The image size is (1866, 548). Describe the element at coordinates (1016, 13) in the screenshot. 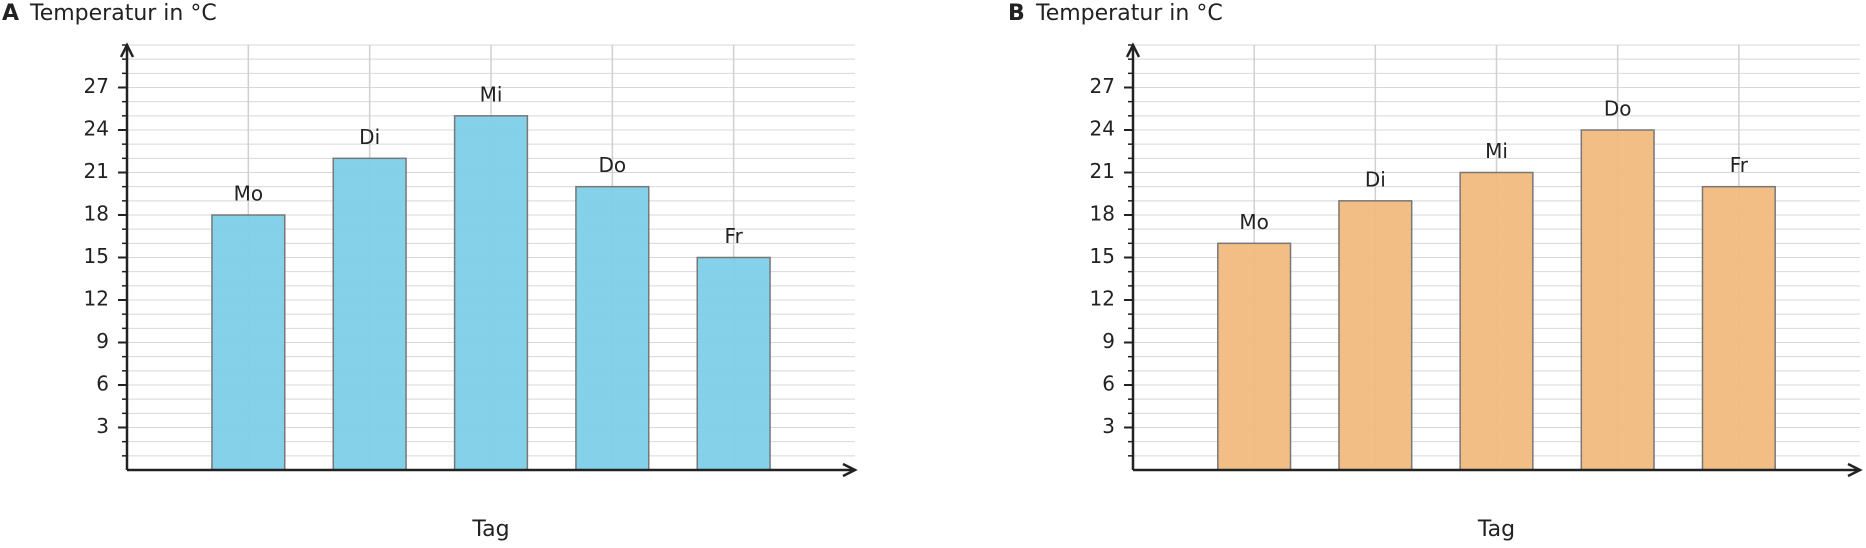

I see `panel-label: B` at that location.